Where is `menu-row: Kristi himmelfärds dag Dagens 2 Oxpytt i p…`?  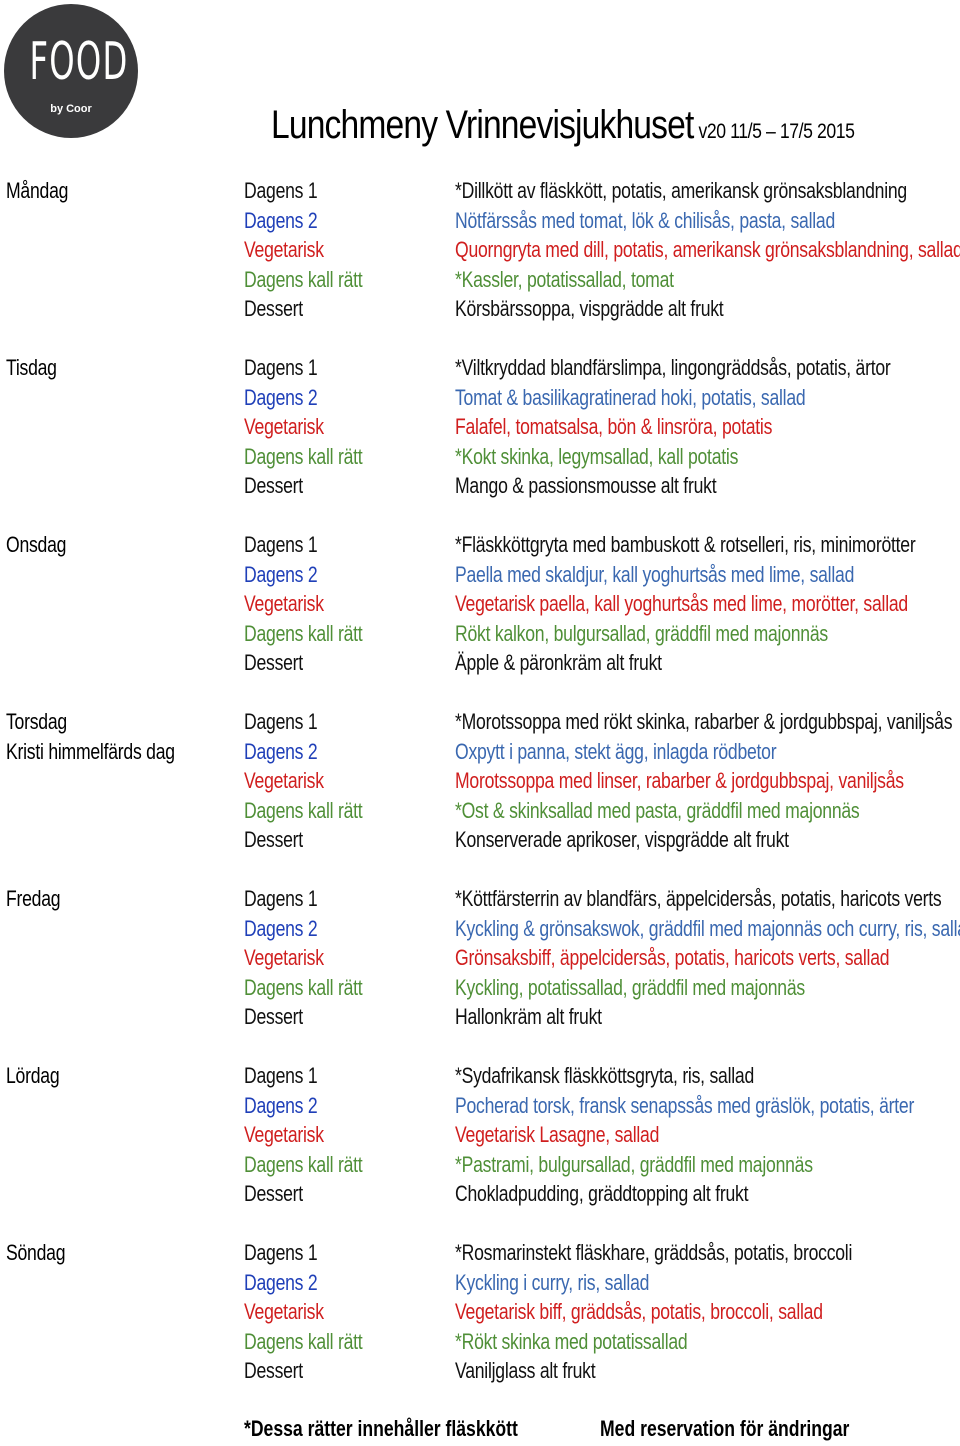
menu-row: Kristi himmelfärds dag Dagens 2 Oxpytt i p… is located at coordinates (480, 752).